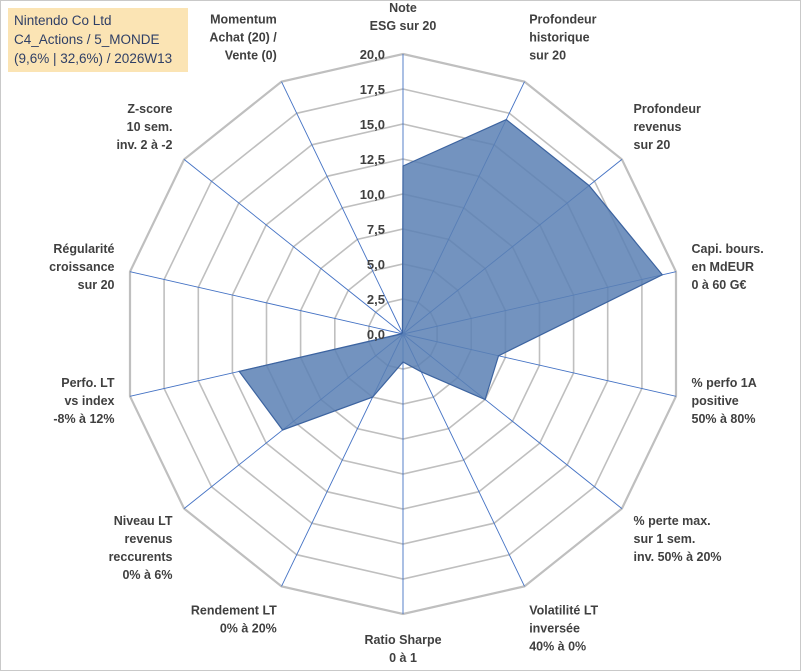 Image resolution: width=801 pixels, height=671 pixels. What do you see at coordinates (678, 557) in the screenshot?
I see `axis-label-line: inv. 50% à 20%` at bounding box center [678, 557].